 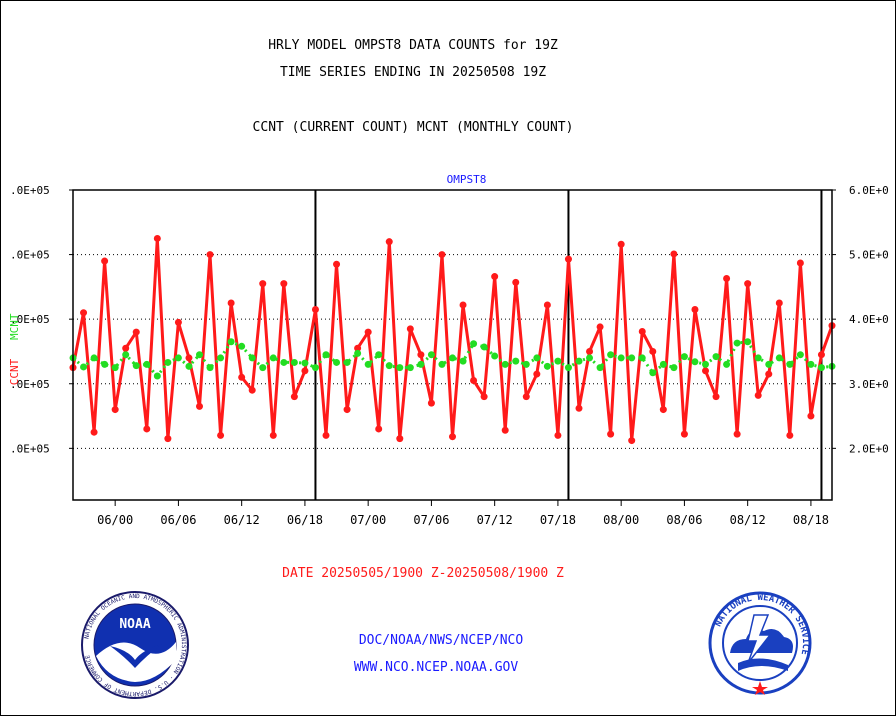 I want to click on nco-link: DOC/NOAA/NWS/NCEP/NCO, so click(x=441, y=640).